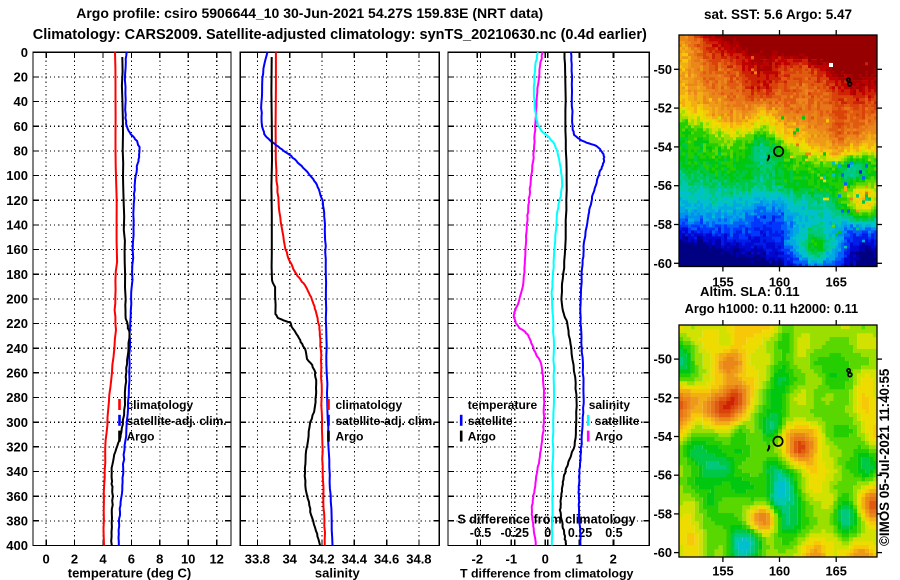 This screenshot has width=900, height=580. What do you see at coordinates (17, 471) in the screenshot?
I see `svg-text: 340` at bounding box center [17, 471].